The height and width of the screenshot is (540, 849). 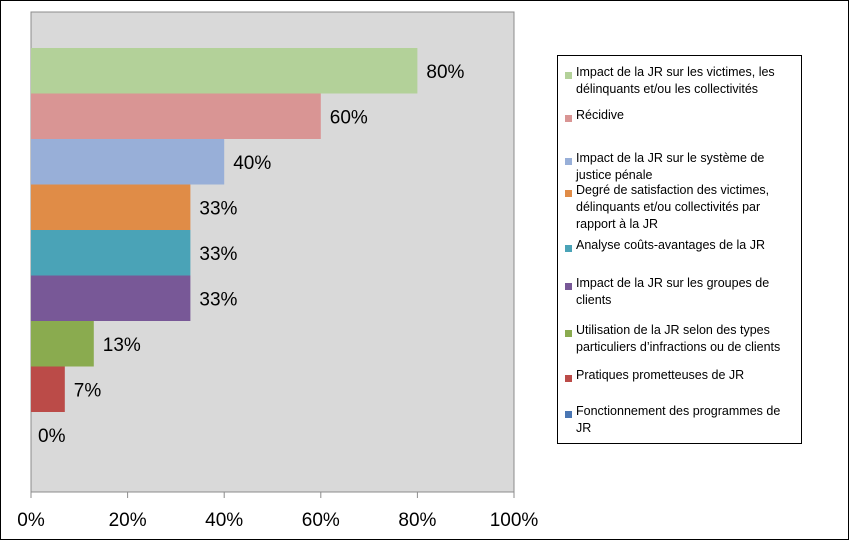 What do you see at coordinates (218, 254) in the screenshot?
I see `data-label-5: 33%` at bounding box center [218, 254].